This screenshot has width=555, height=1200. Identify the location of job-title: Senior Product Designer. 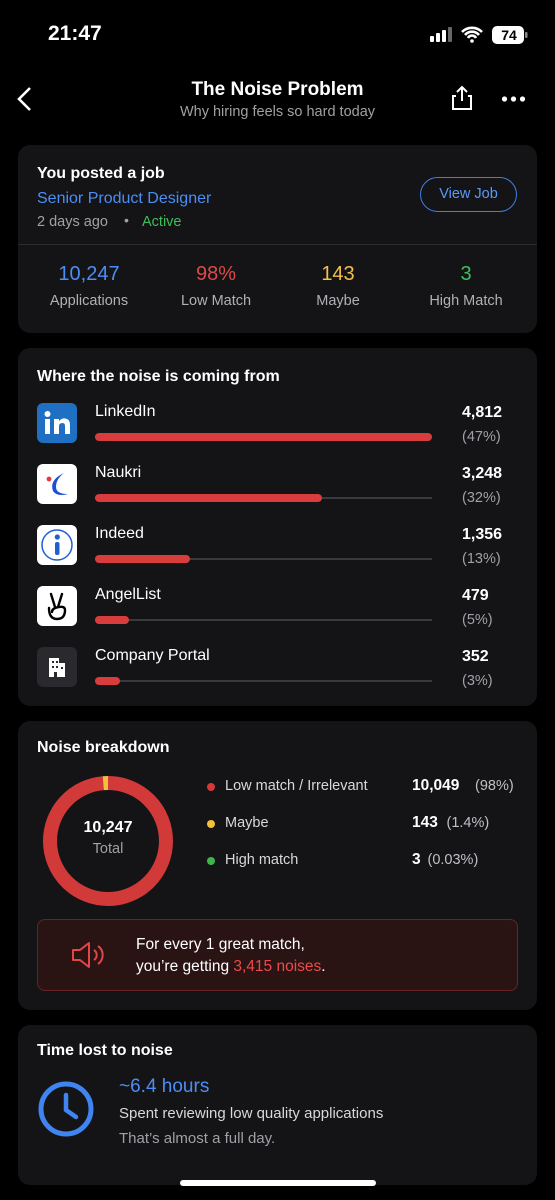
(124, 198).